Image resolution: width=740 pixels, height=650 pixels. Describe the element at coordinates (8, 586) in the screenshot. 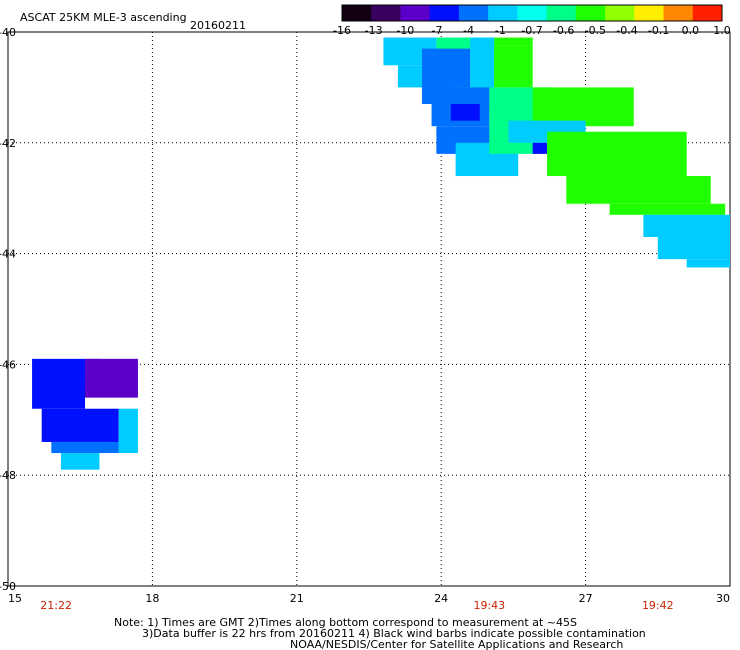

I see `y-tick-label: -50` at that location.